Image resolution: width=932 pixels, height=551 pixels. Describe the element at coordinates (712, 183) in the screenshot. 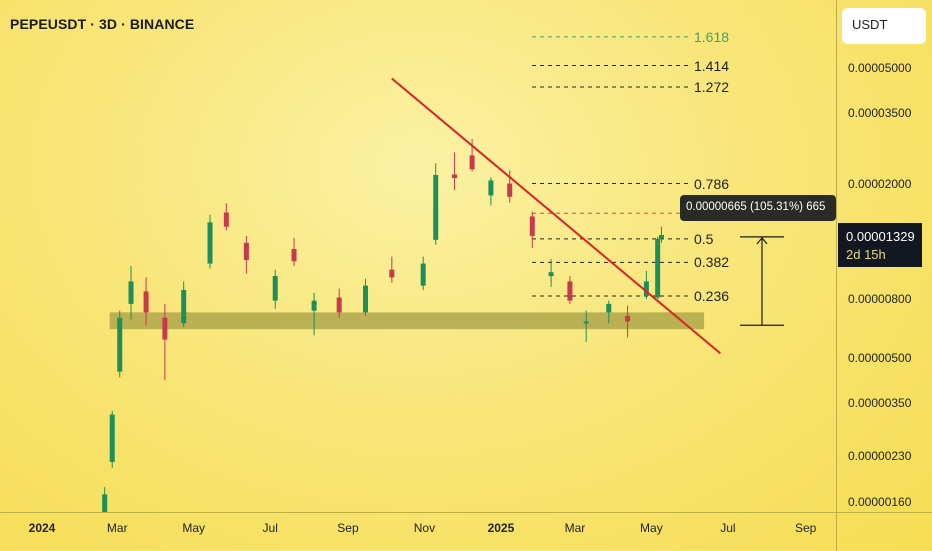

I see `fib-label: 0.786` at that location.